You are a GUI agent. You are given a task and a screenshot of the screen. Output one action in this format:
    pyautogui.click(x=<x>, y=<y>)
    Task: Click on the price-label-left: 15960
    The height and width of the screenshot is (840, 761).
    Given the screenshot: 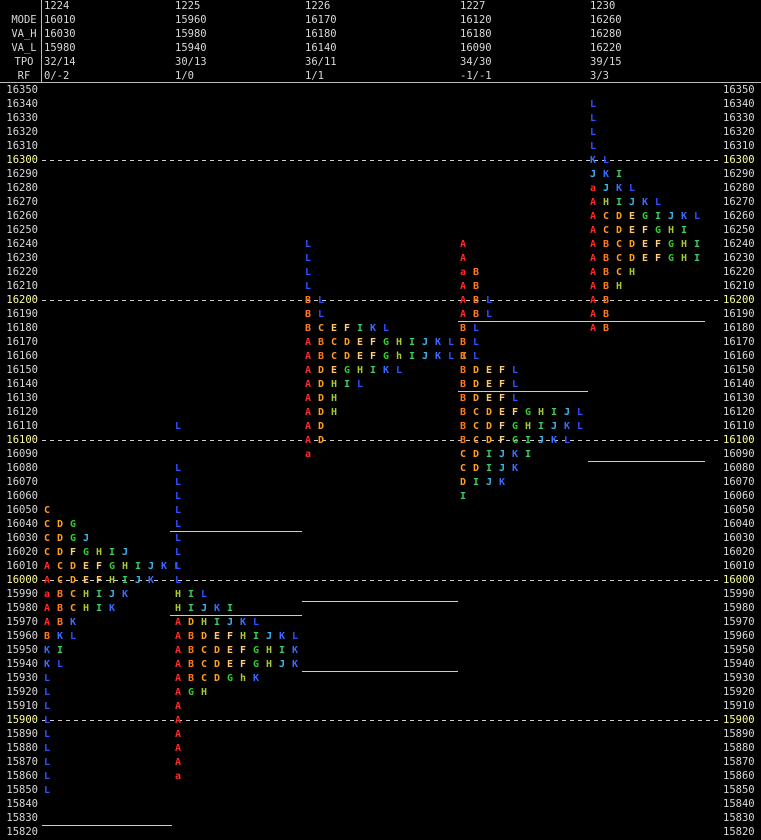 What is the action you would take?
    pyautogui.click(x=22, y=636)
    